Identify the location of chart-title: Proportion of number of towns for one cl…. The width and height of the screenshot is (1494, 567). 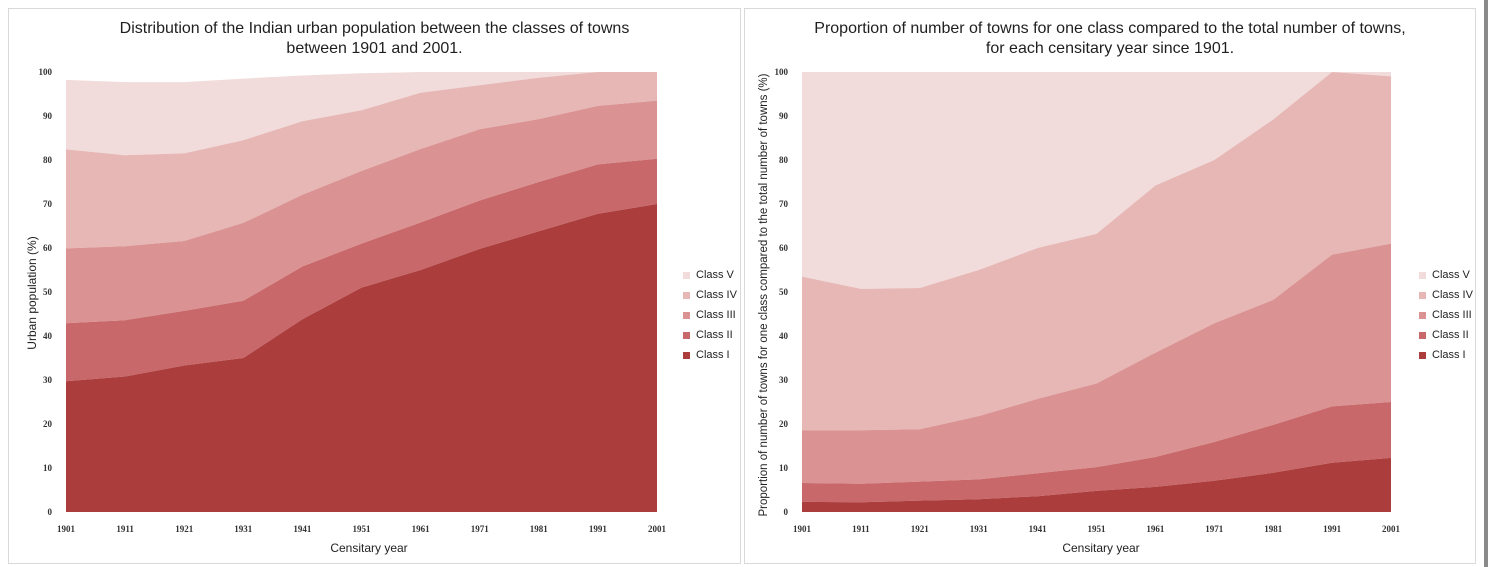
(1110, 39).